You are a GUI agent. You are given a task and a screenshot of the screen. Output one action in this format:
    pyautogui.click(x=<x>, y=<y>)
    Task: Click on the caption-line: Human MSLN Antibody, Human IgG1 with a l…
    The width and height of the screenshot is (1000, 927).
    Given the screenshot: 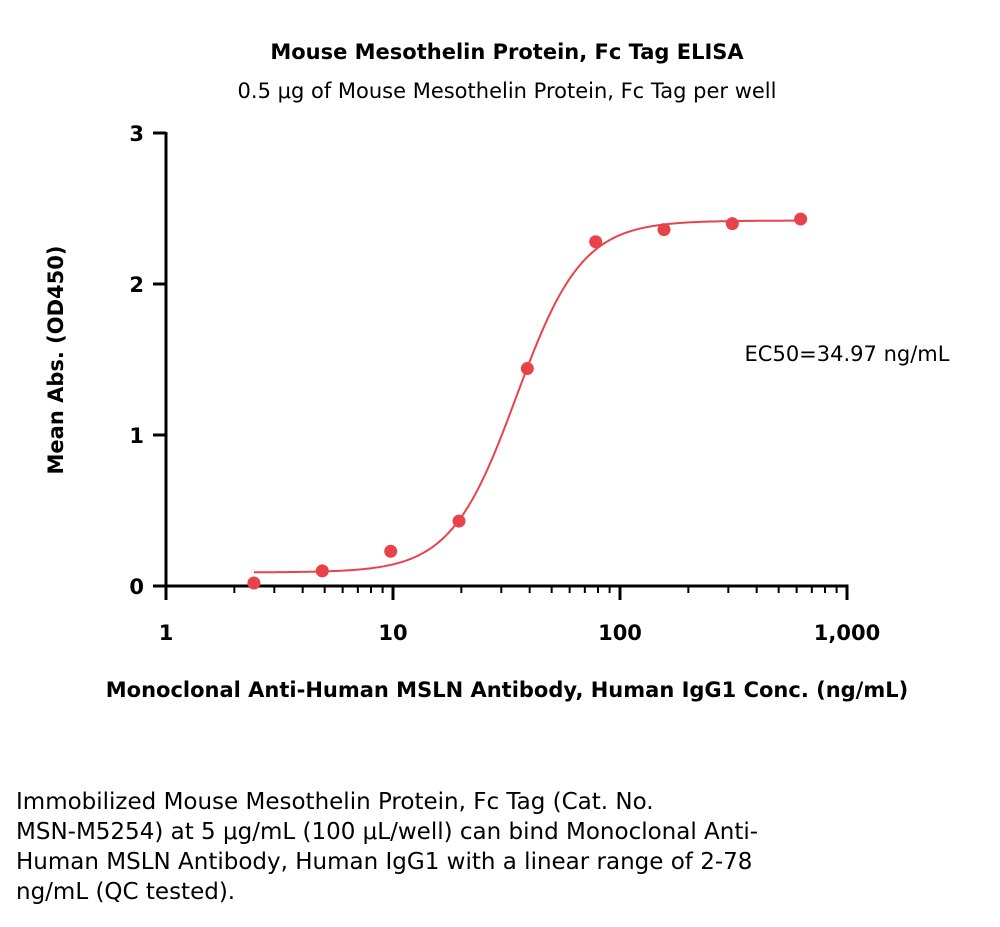 What is the action you would take?
    pyautogui.click(x=384, y=862)
    